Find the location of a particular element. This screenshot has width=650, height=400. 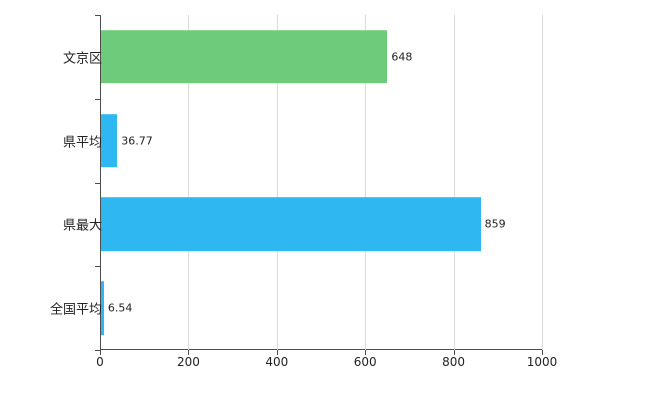

category-label: 県最大 is located at coordinates (82, 226).